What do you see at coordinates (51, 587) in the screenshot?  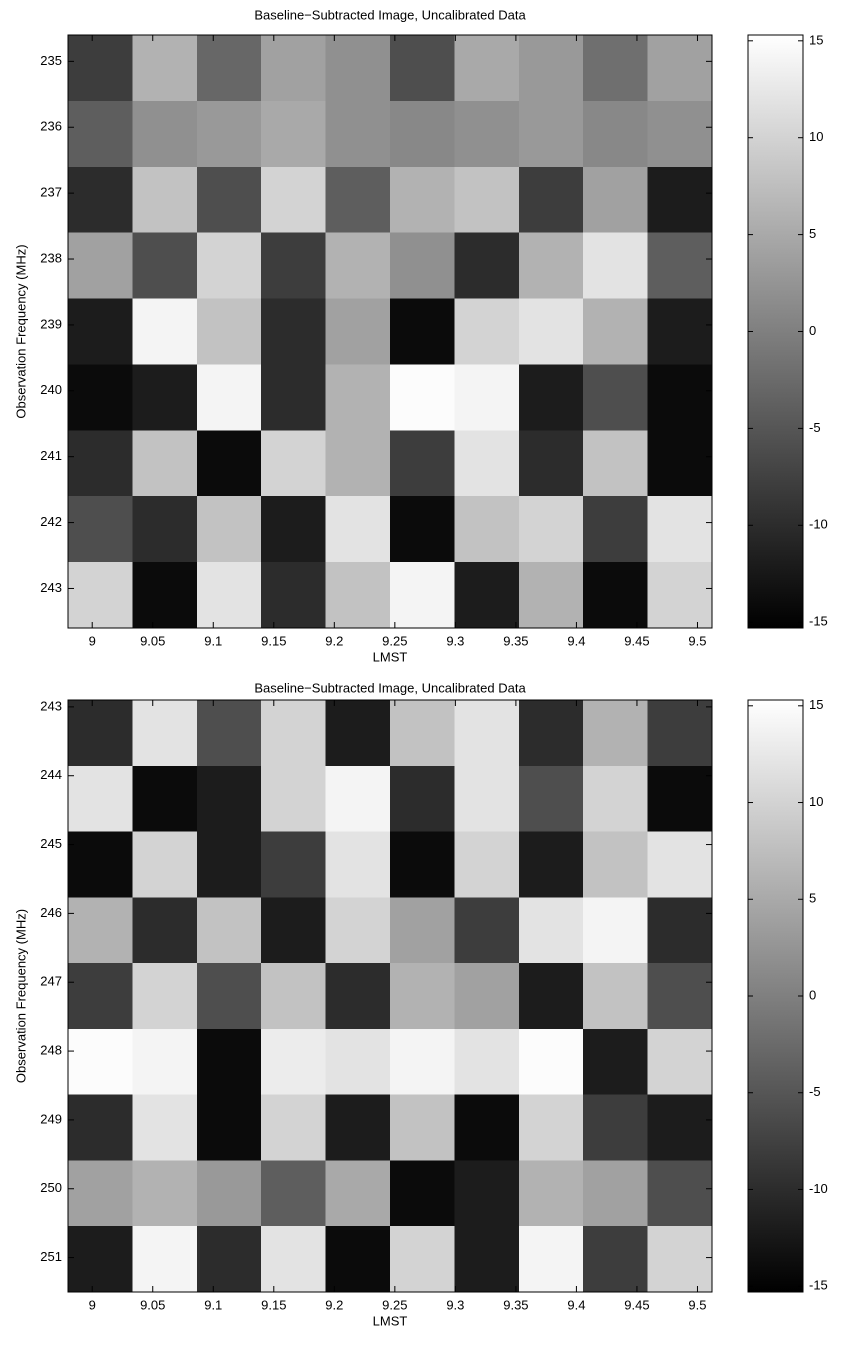 I see `y-tick-label: 243` at bounding box center [51, 587].